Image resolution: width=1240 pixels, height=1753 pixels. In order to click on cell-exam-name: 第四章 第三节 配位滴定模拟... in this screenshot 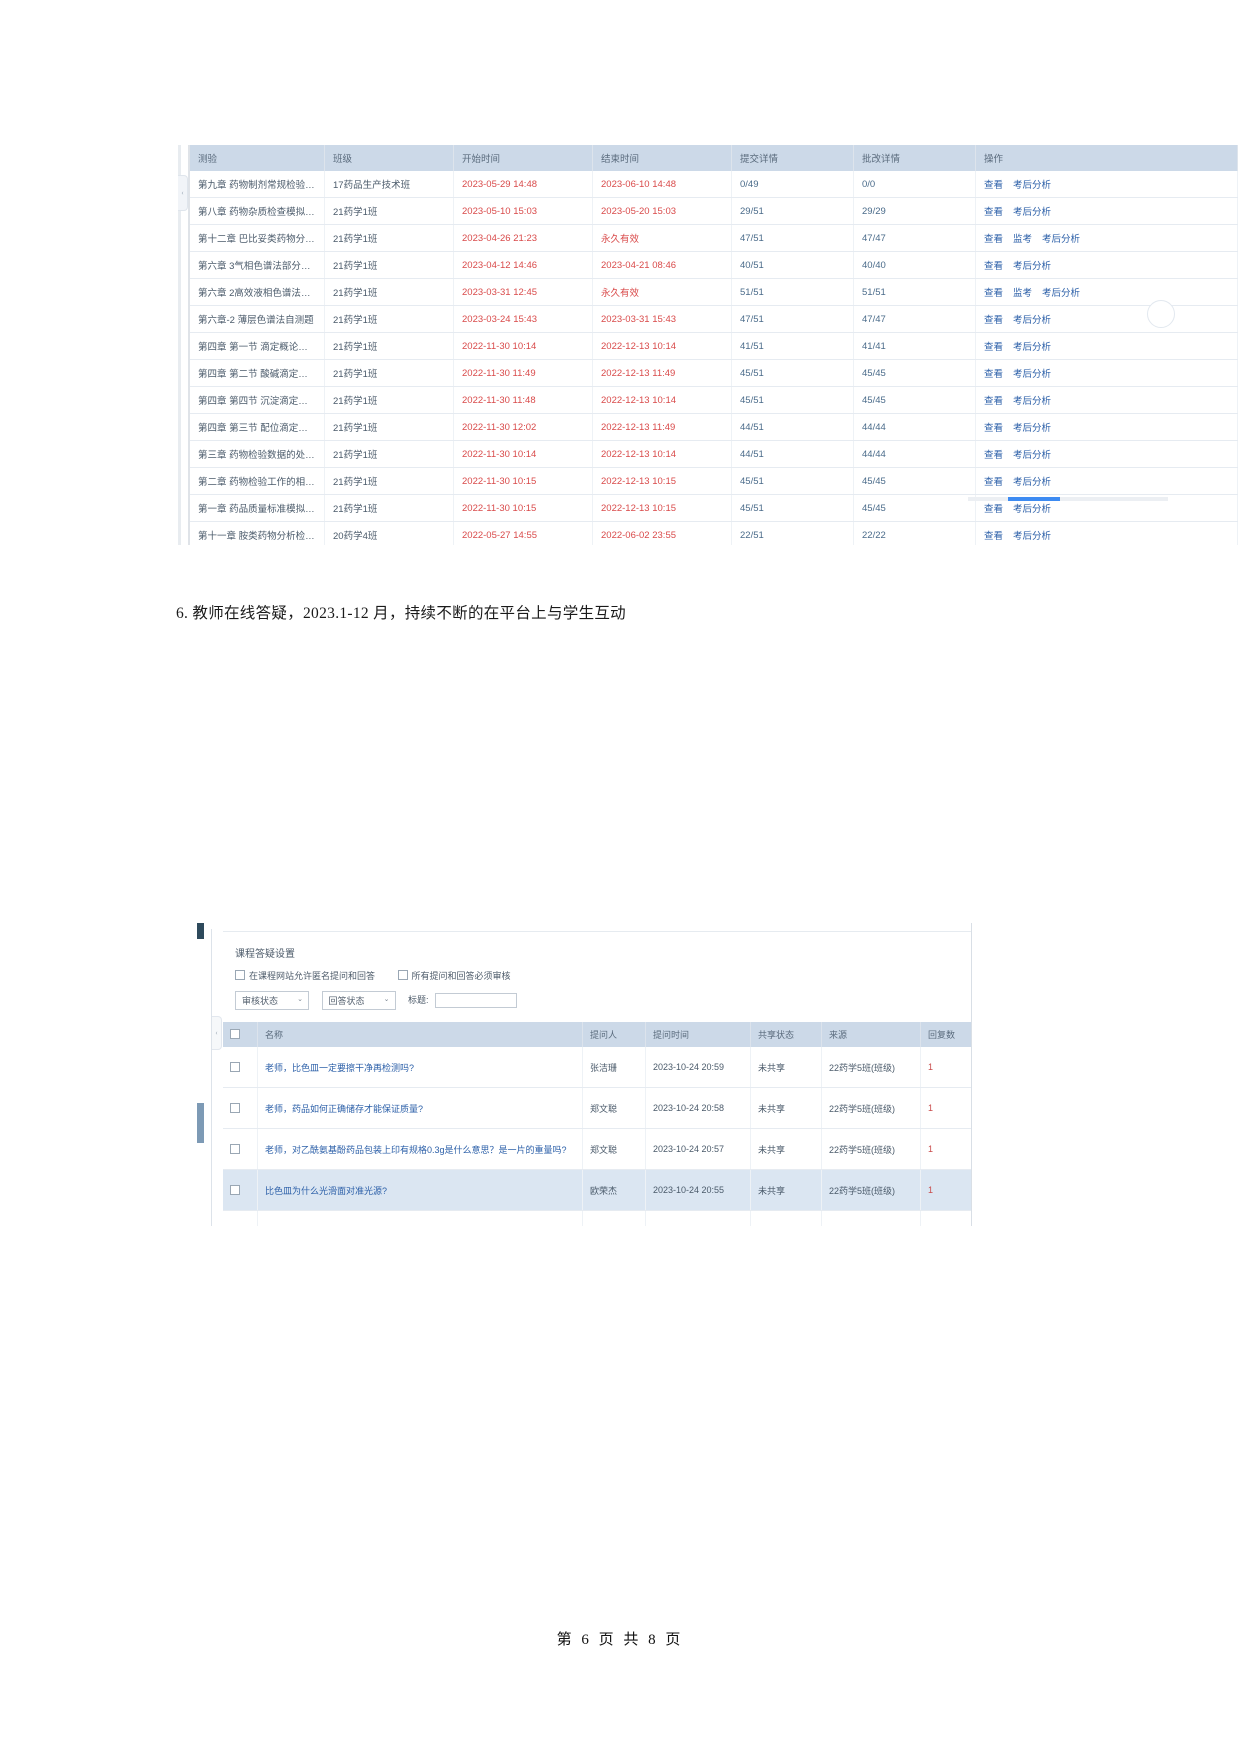, I will do `click(257, 427)`.